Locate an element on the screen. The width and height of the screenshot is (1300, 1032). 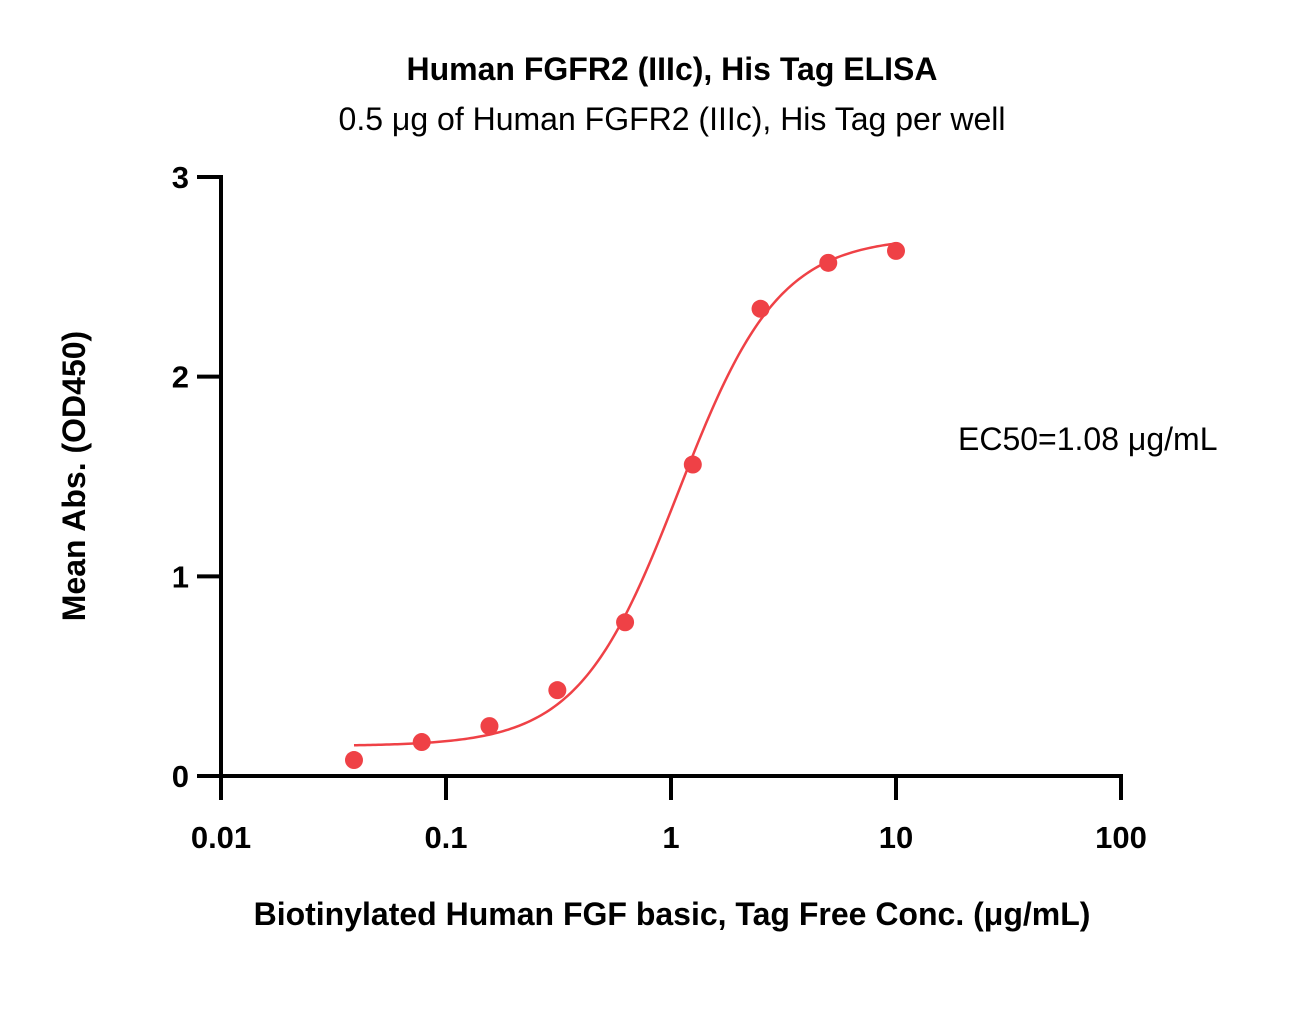
y-axis-label: Mean Abs. (OD450) is located at coordinates (74, 476).